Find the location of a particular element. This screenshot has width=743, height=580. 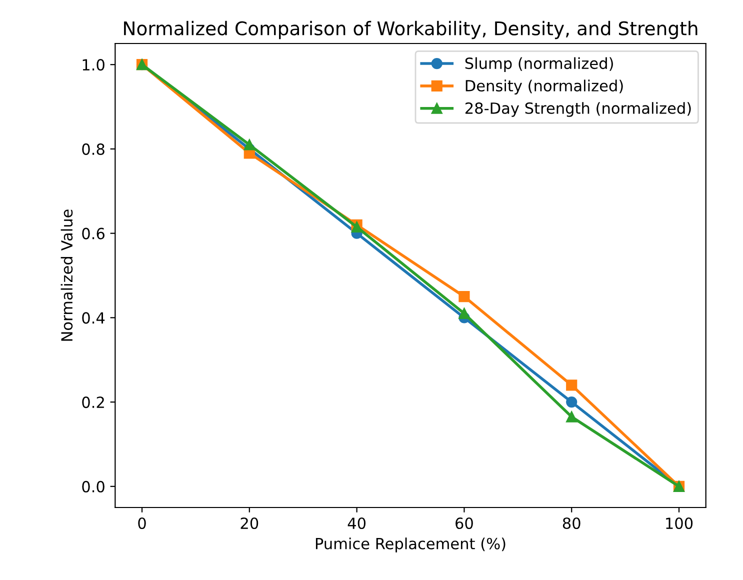

legend-label: Slump (normalized) is located at coordinates (539, 64).